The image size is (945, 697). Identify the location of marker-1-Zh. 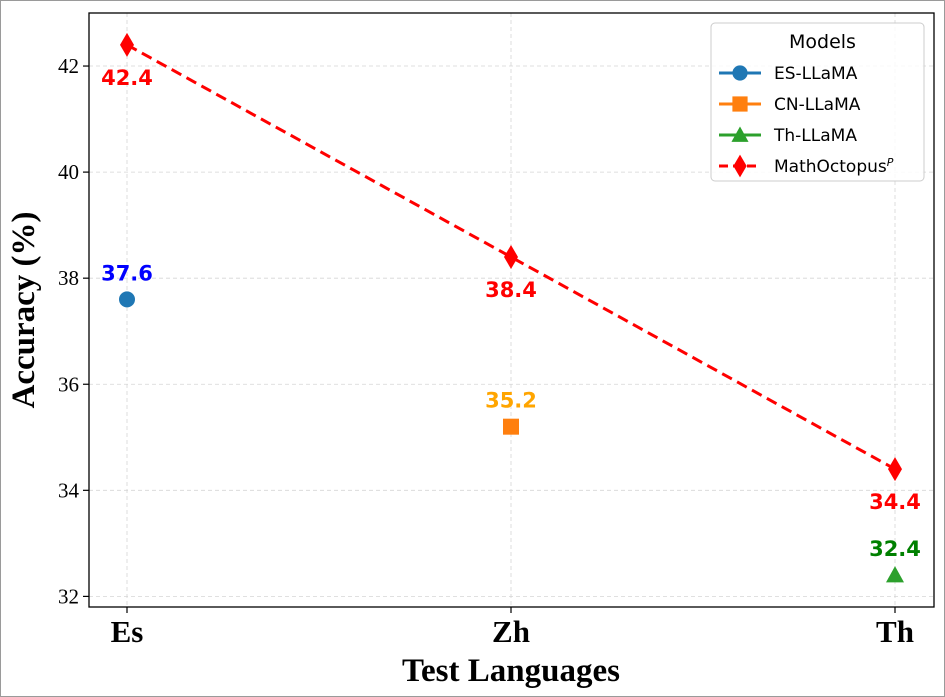
(511, 426).